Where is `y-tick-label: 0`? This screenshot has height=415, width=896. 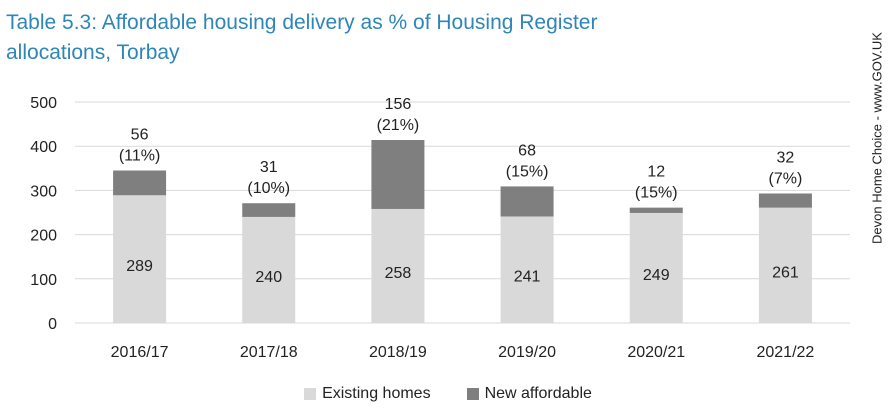 y-tick-label: 0 is located at coordinates (52, 324).